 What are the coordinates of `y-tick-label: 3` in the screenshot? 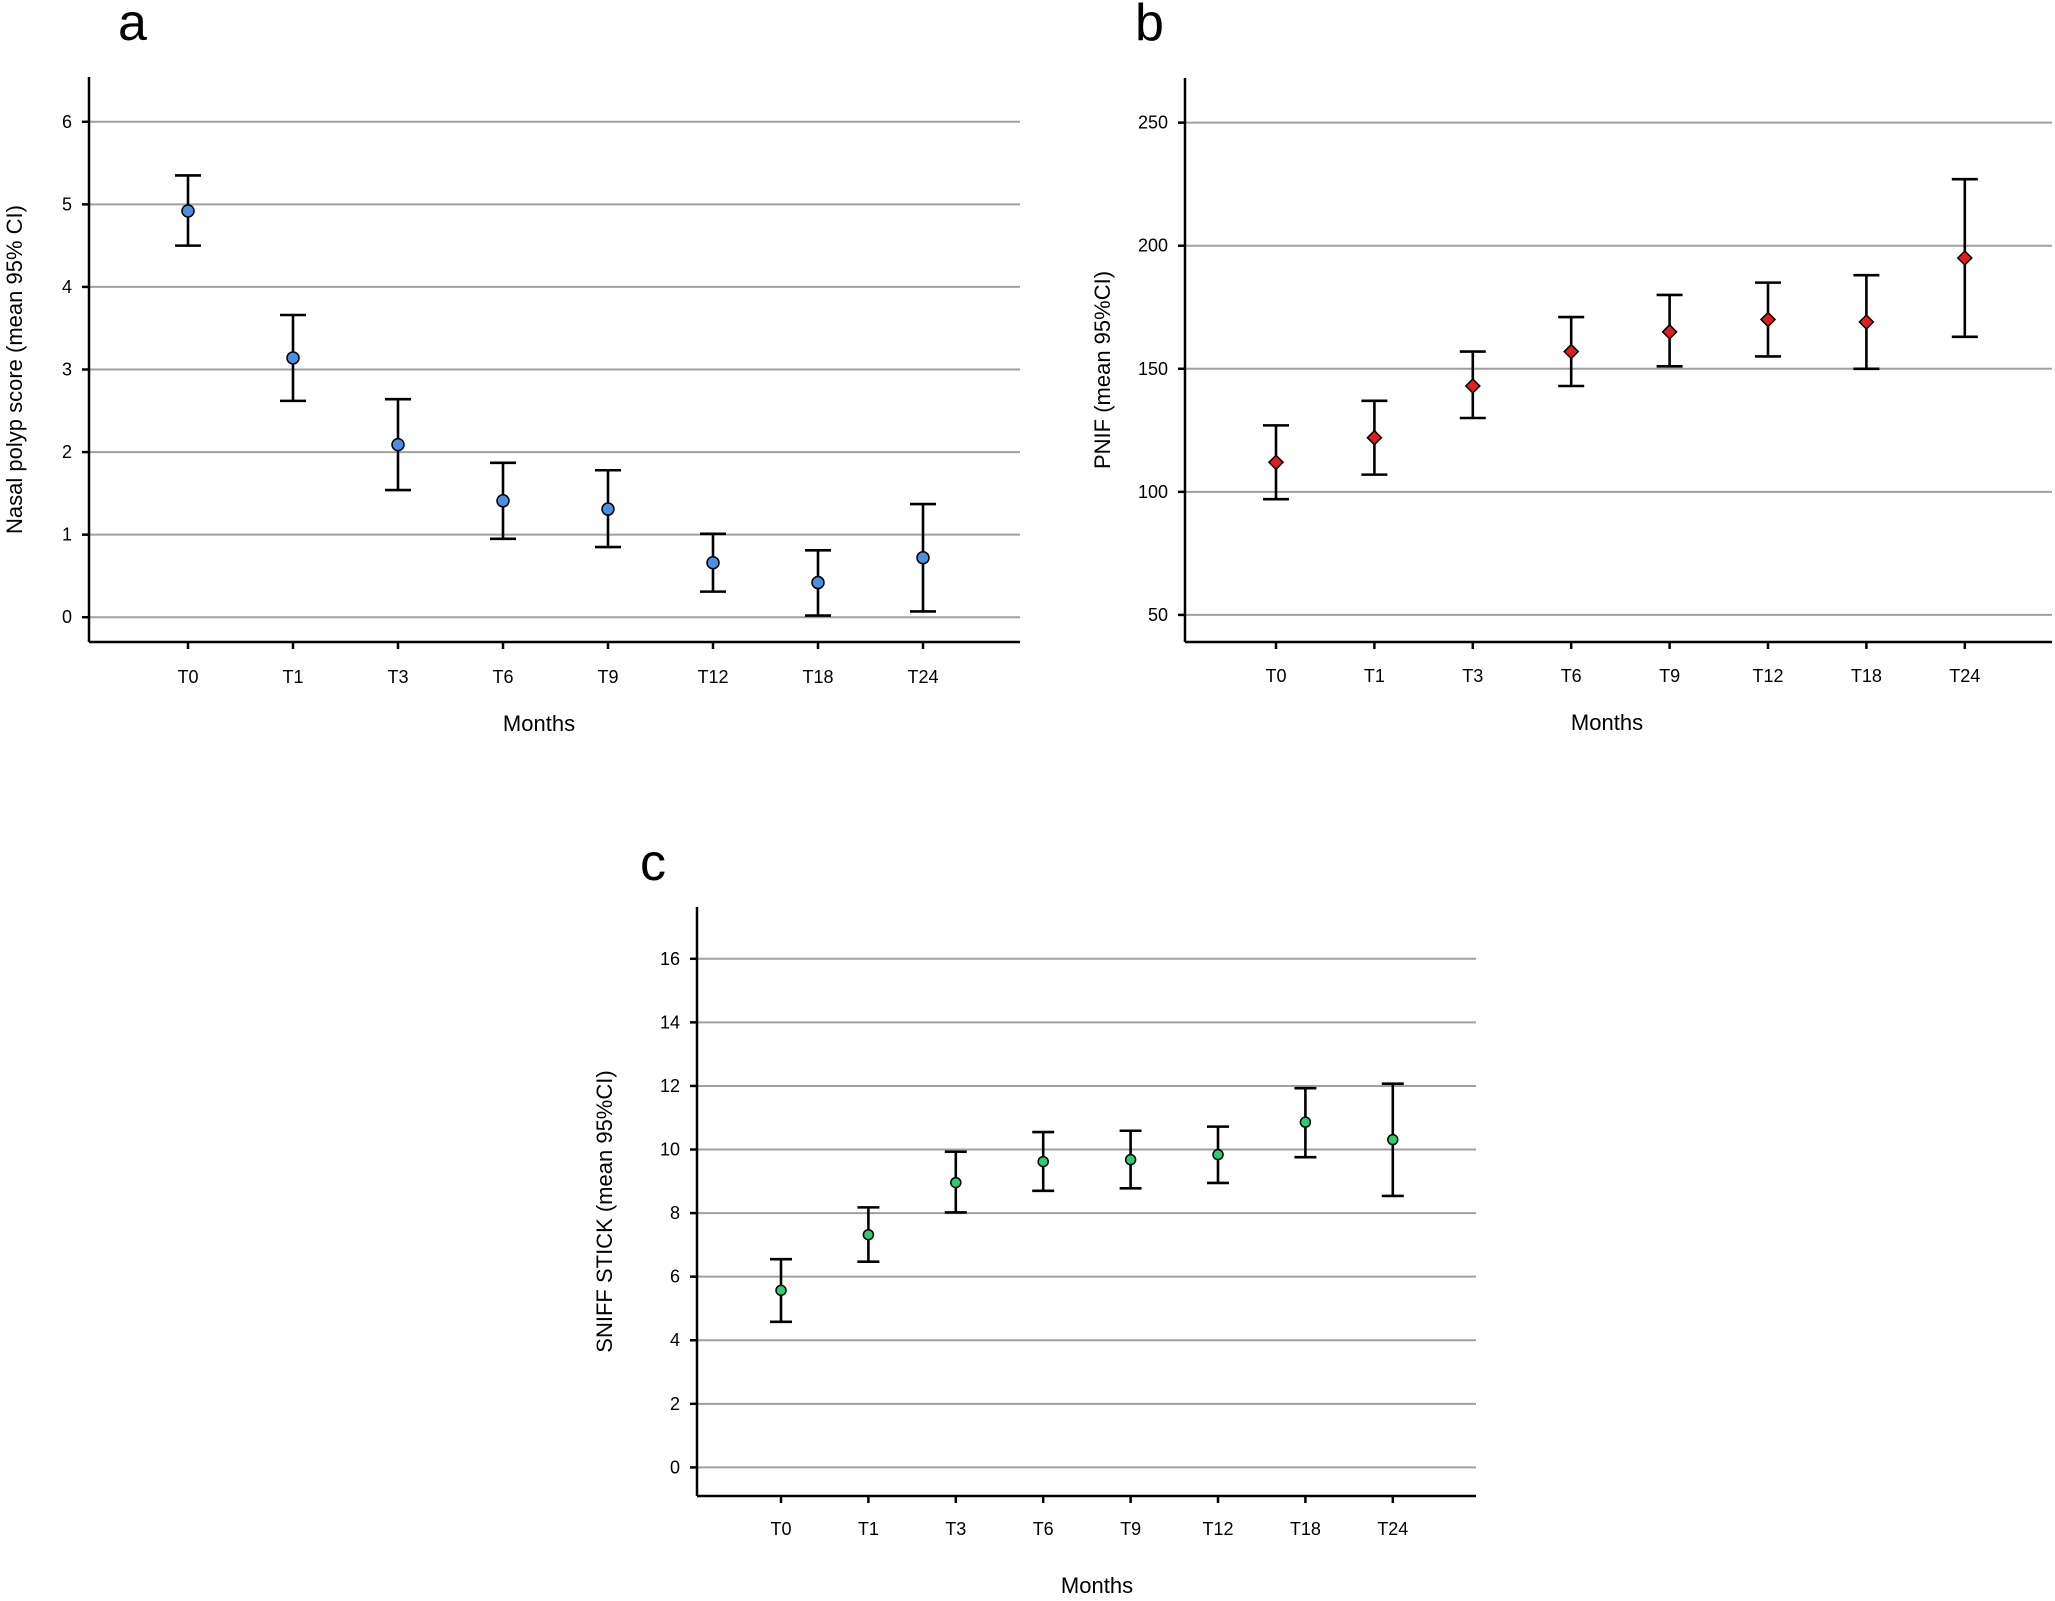 It's located at (67, 370).